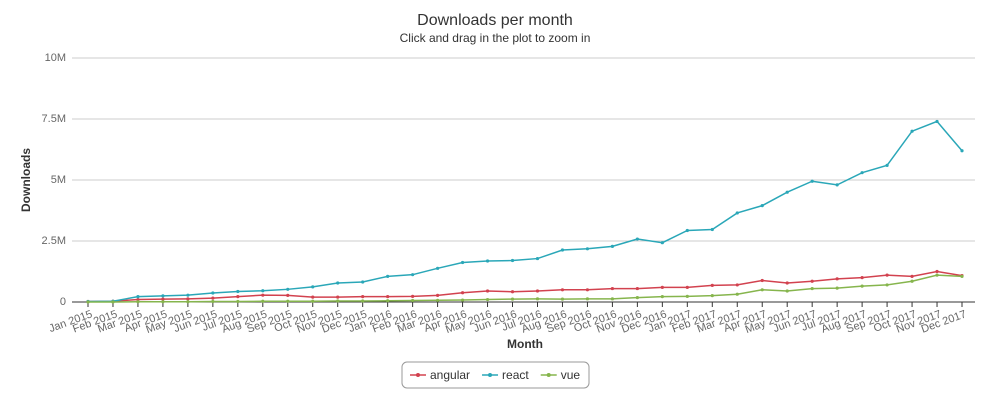  Describe the element at coordinates (495, 20) in the screenshot. I see `chart-title: Downloads per month` at that location.